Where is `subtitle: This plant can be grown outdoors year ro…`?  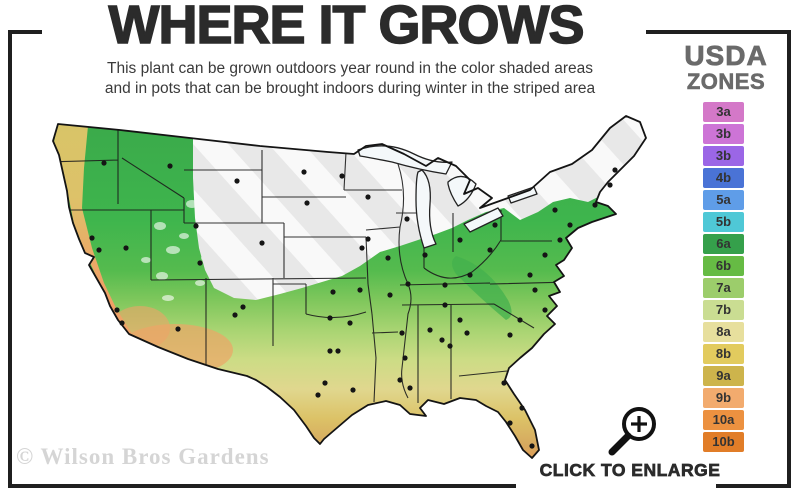 subtitle: This plant can be grown outdoors year ro… is located at coordinates (350, 79).